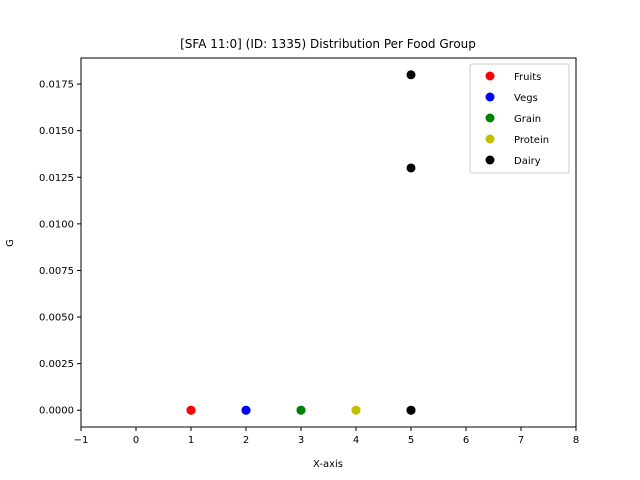 This screenshot has height=480, width=640. Describe the element at coordinates (527, 77) in the screenshot. I see `legend-label-fruits: Fruits` at that location.